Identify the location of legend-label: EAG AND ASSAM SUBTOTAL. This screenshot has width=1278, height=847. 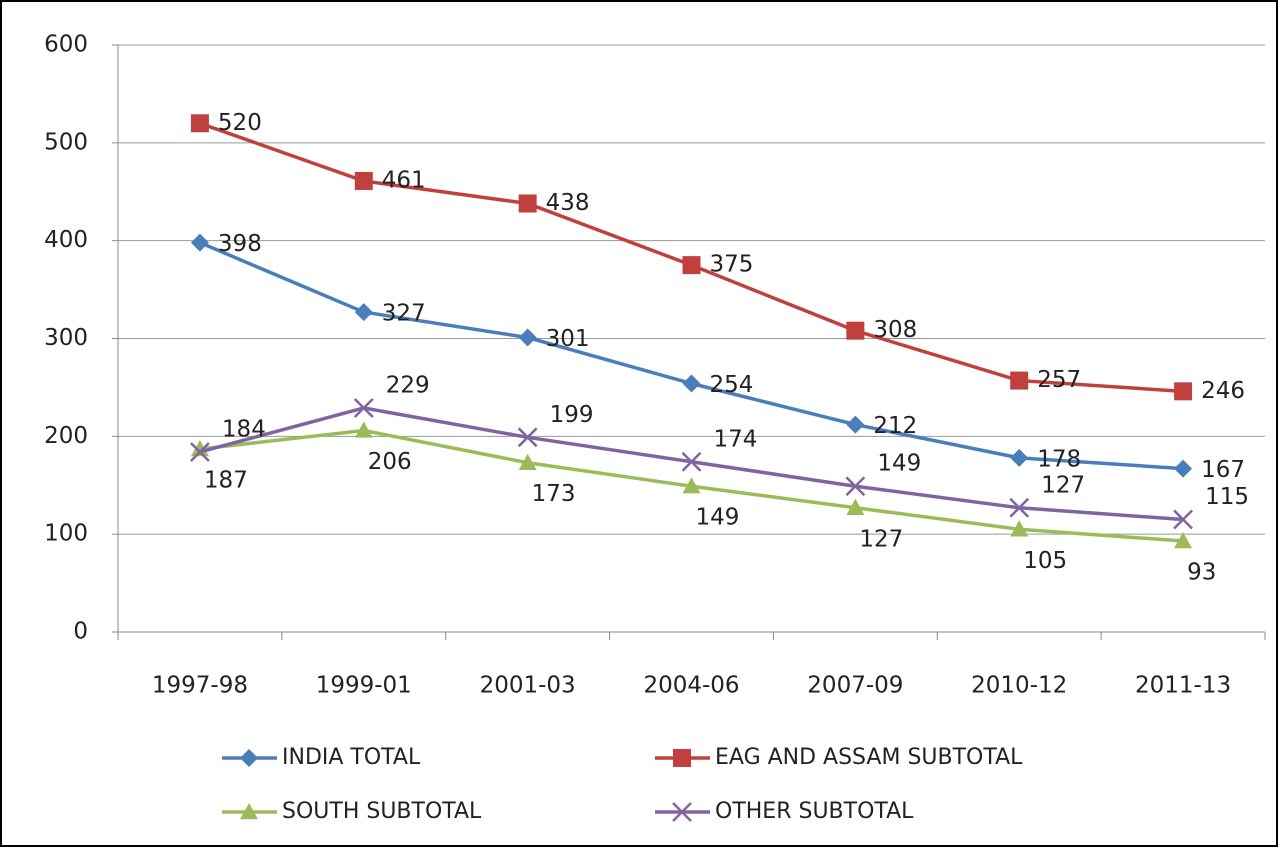
(869, 757).